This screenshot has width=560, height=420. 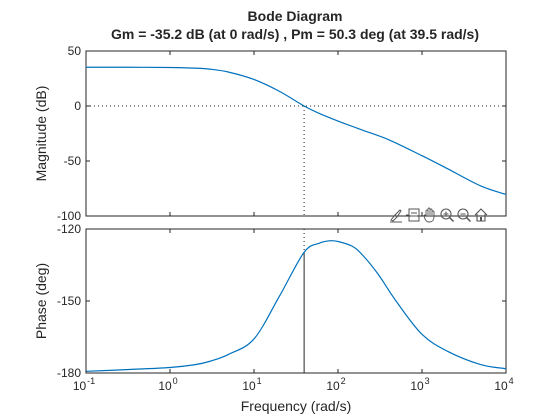 I want to click on pan-icon, so click(x=430, y=215).